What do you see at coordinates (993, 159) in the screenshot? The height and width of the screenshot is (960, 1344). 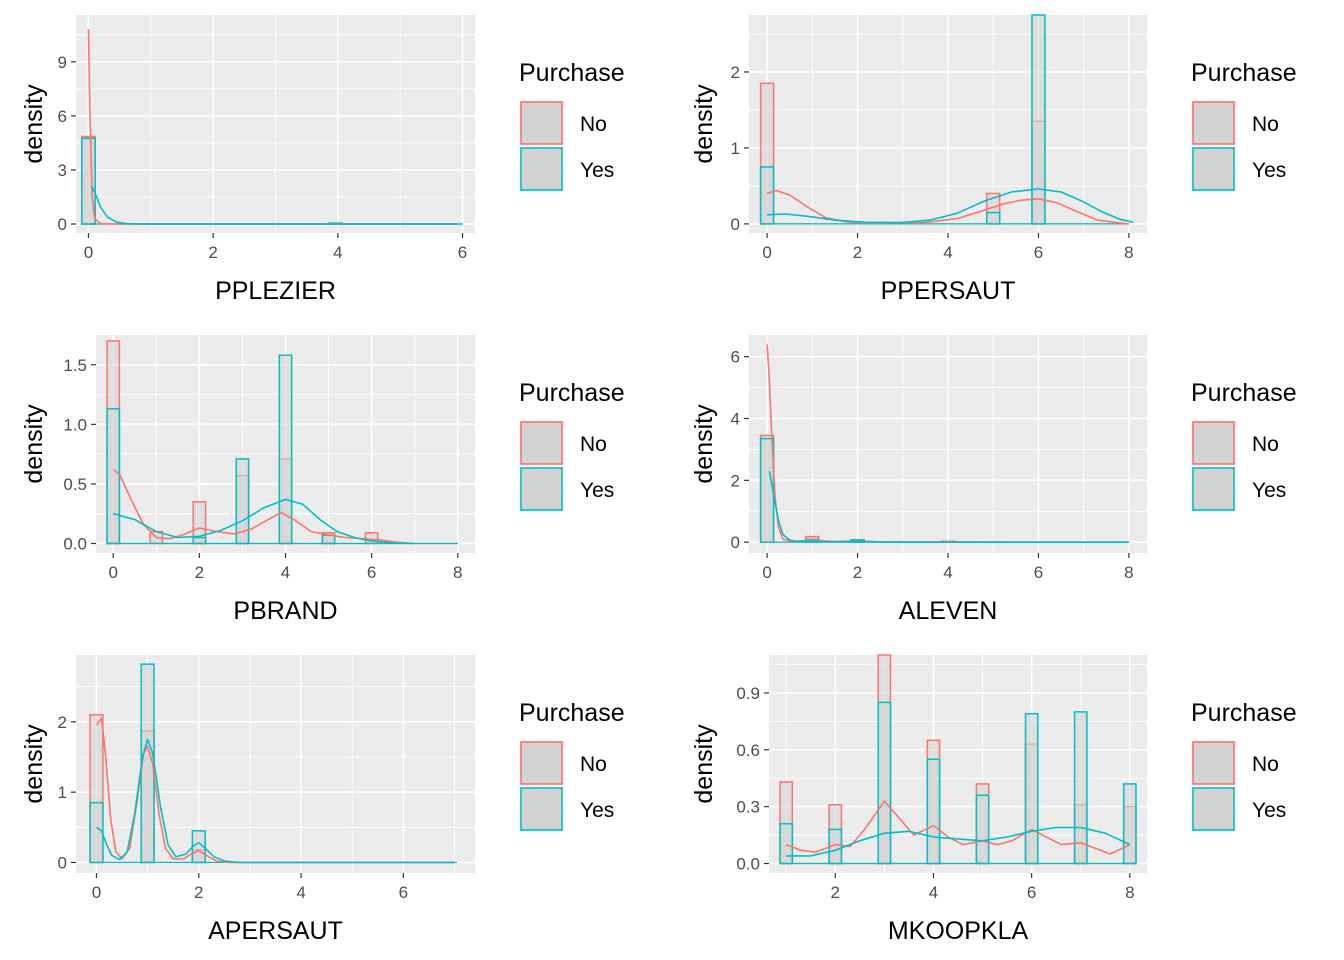 I see `facet-ppersaut: 0 1 2 0 2 4 6 8 PPERSAUT density Purchase No Yes` at bounding box center [993, 159].